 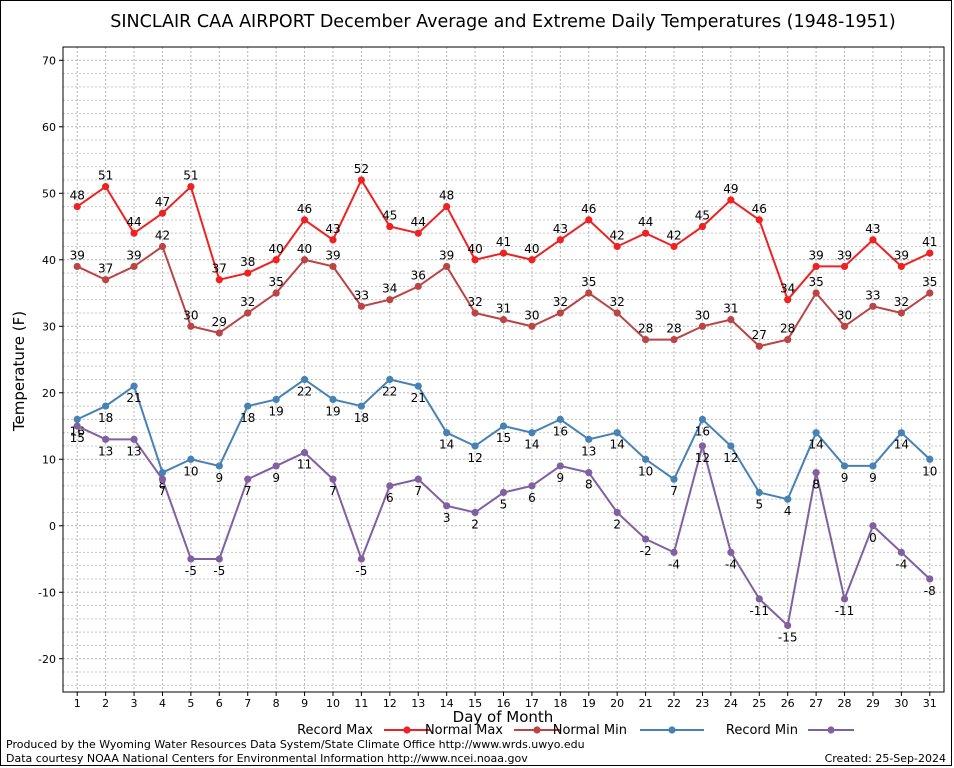 I want to click on x-tick-label: 24, so click(x=731, y=703).